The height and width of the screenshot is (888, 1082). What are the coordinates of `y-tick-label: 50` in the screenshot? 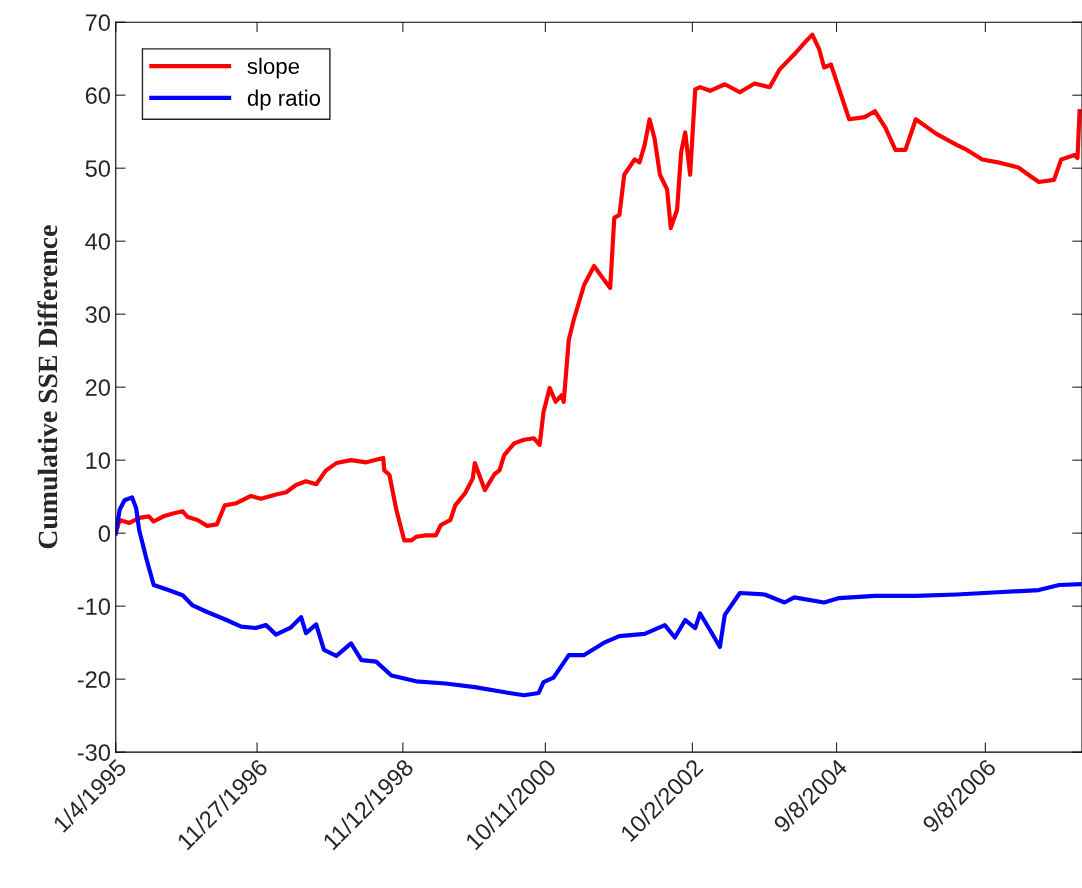 It's located at (97, 168).